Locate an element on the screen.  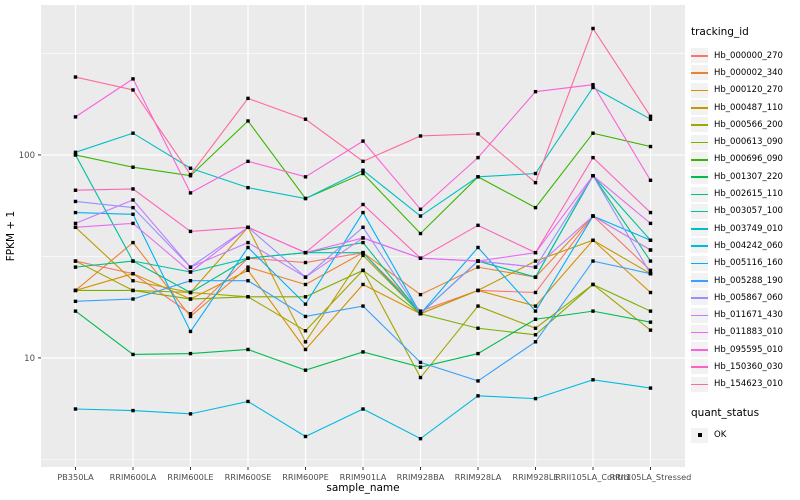
quant-ok-label: OK is located at coordinates (720, 435).